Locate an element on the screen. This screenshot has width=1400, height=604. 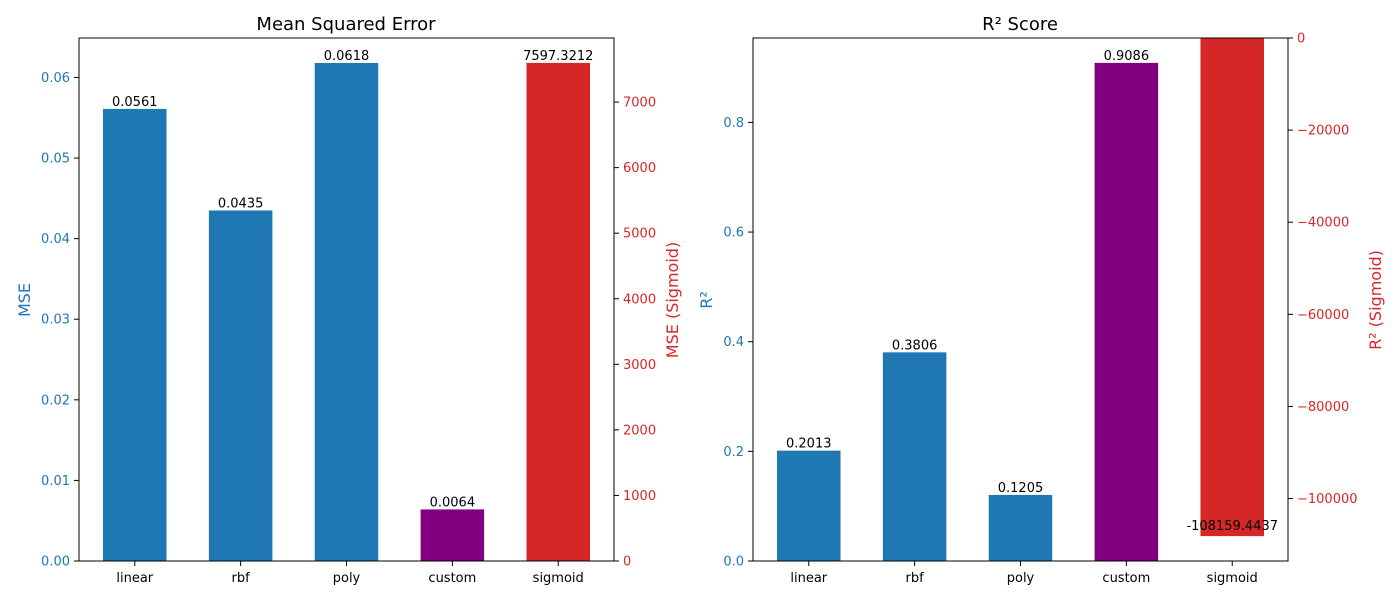
mse-x-tick-label: poly is located at coordinates (347, 578).